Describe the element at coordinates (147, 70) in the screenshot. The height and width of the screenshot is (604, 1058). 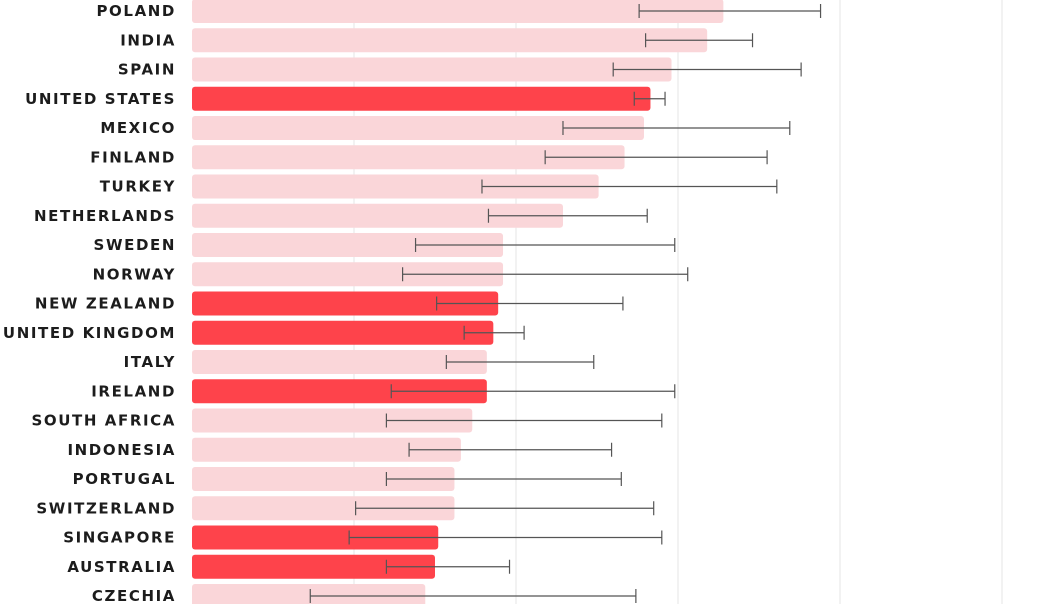
I see `category-label: SPAIN` at that location.